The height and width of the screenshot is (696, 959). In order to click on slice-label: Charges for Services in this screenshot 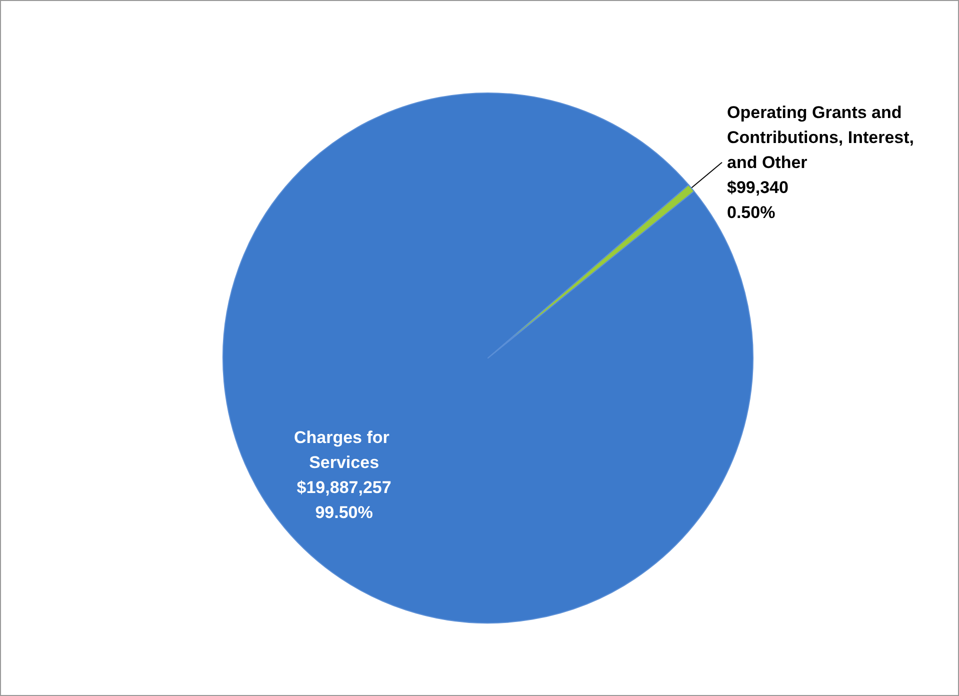, I will do `click(344, 450)`.